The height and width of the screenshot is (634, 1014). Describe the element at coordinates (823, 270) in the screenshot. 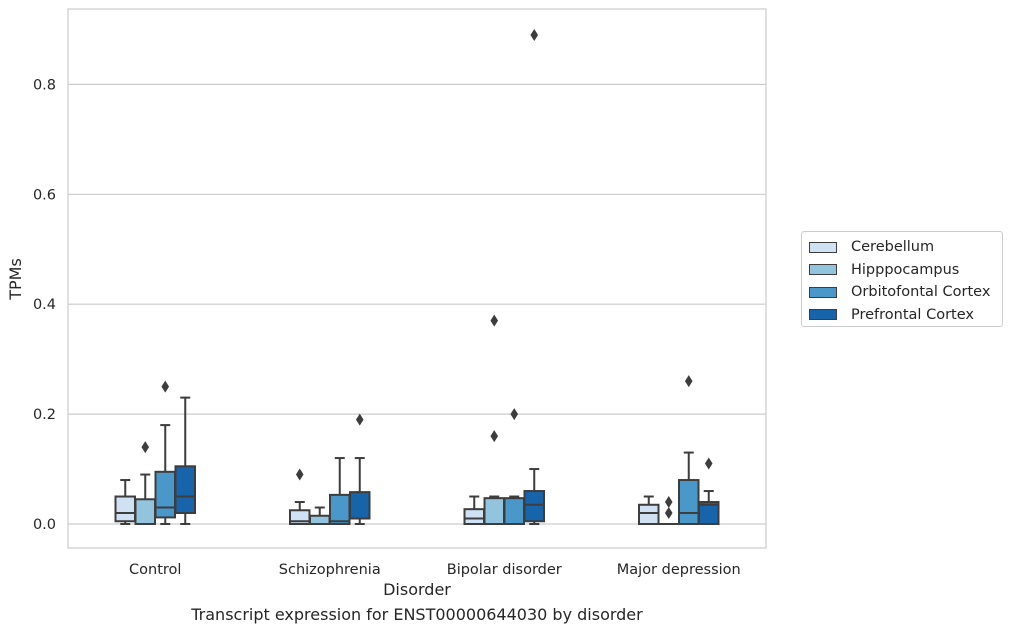

I see `legend-swatch-hippocampus` at that location.